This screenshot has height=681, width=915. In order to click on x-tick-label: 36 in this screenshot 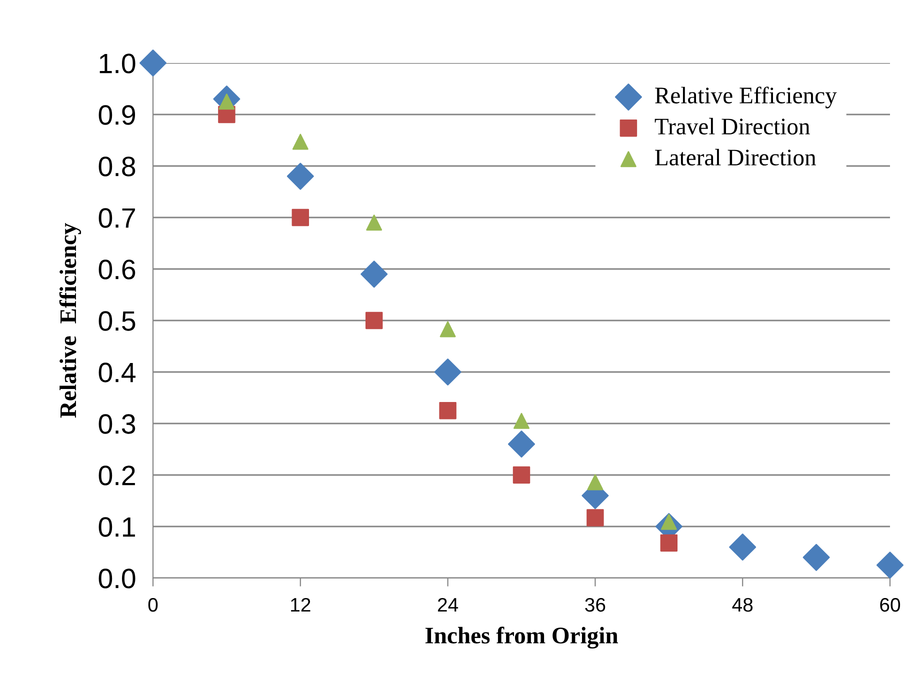, I will do `click(595, 605)`.